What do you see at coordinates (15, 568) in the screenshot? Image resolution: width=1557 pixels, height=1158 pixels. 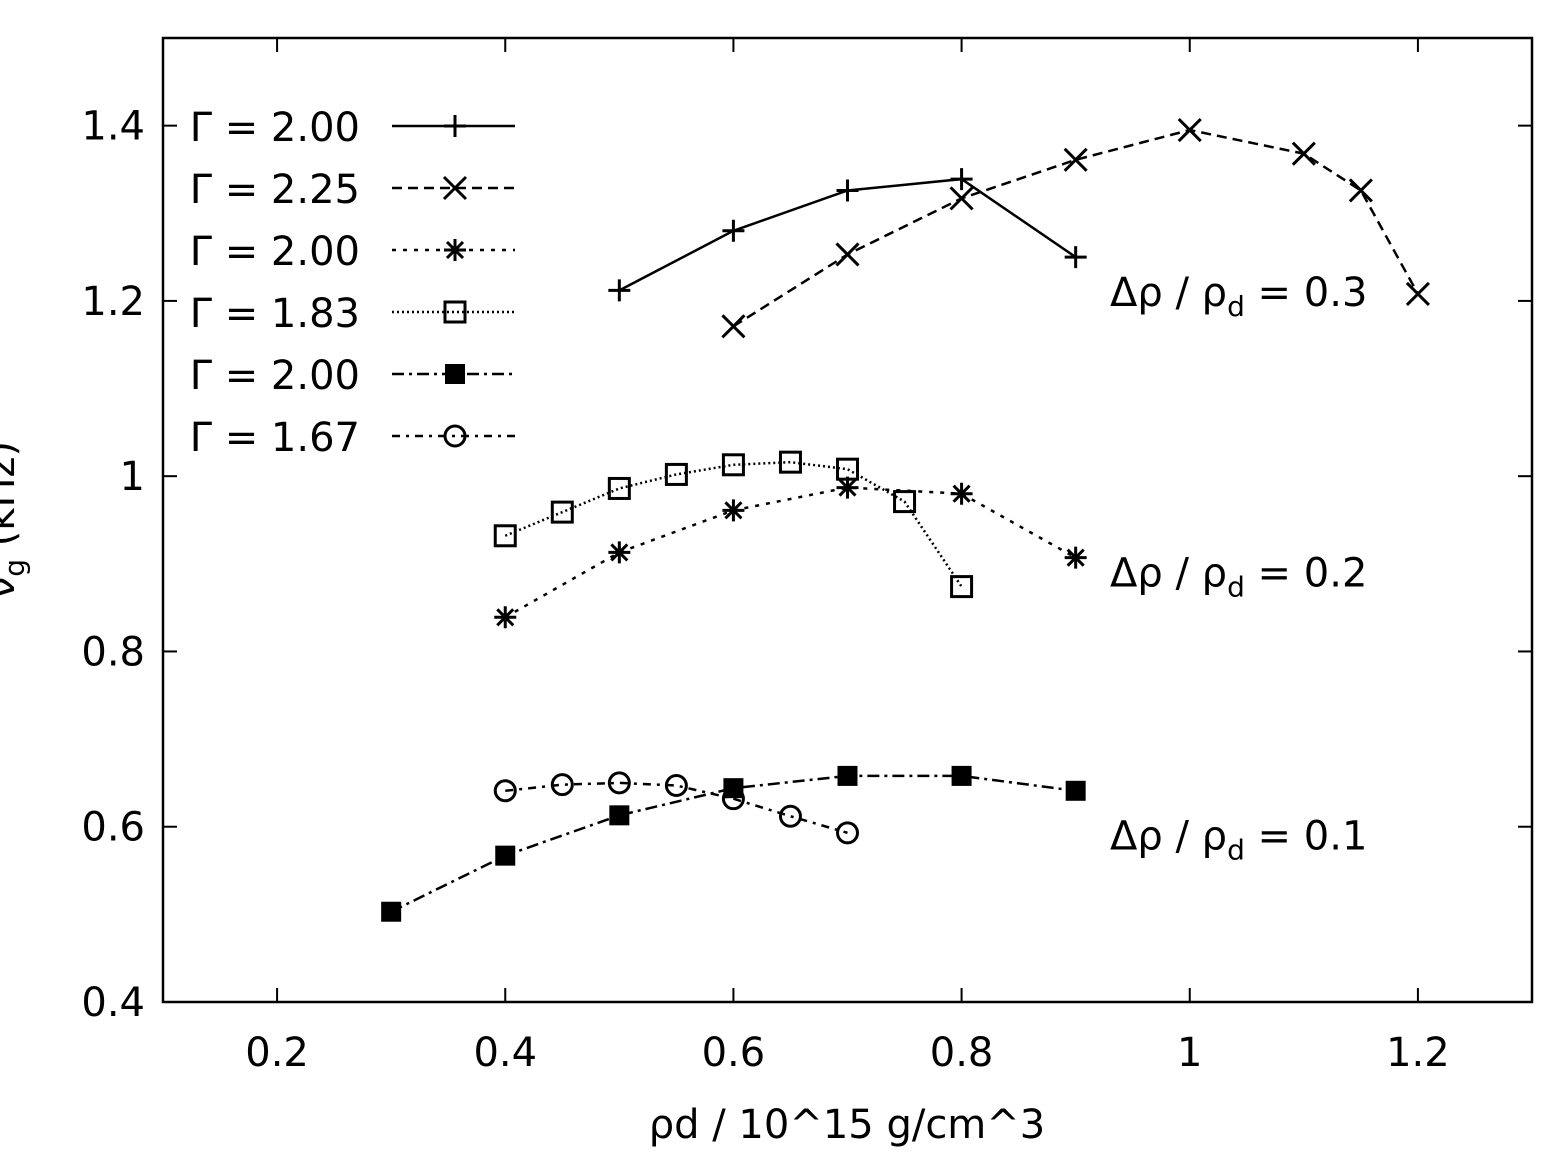 I see `y-label-sub: g` at bounding box center [15, 568].